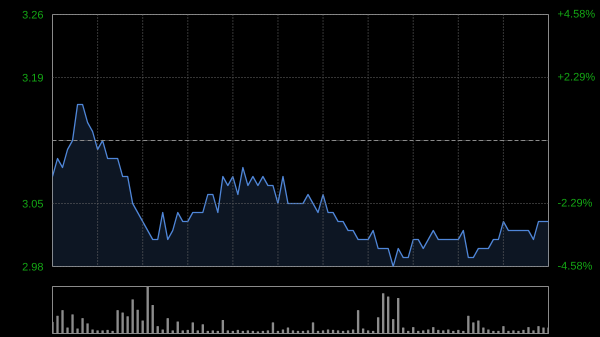 The image size is (600, 337). I want to click on y-tick-label: 3.19, so click(33, 78).